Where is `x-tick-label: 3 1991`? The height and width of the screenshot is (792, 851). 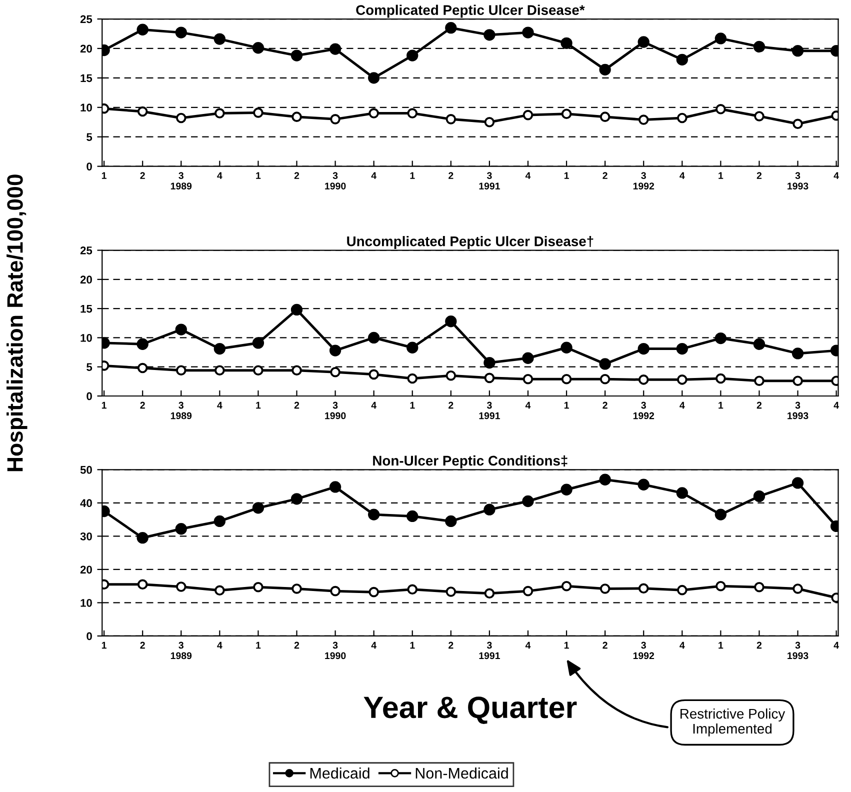 x-tick-label: 3 1991 is located at coordinates (489, 651).